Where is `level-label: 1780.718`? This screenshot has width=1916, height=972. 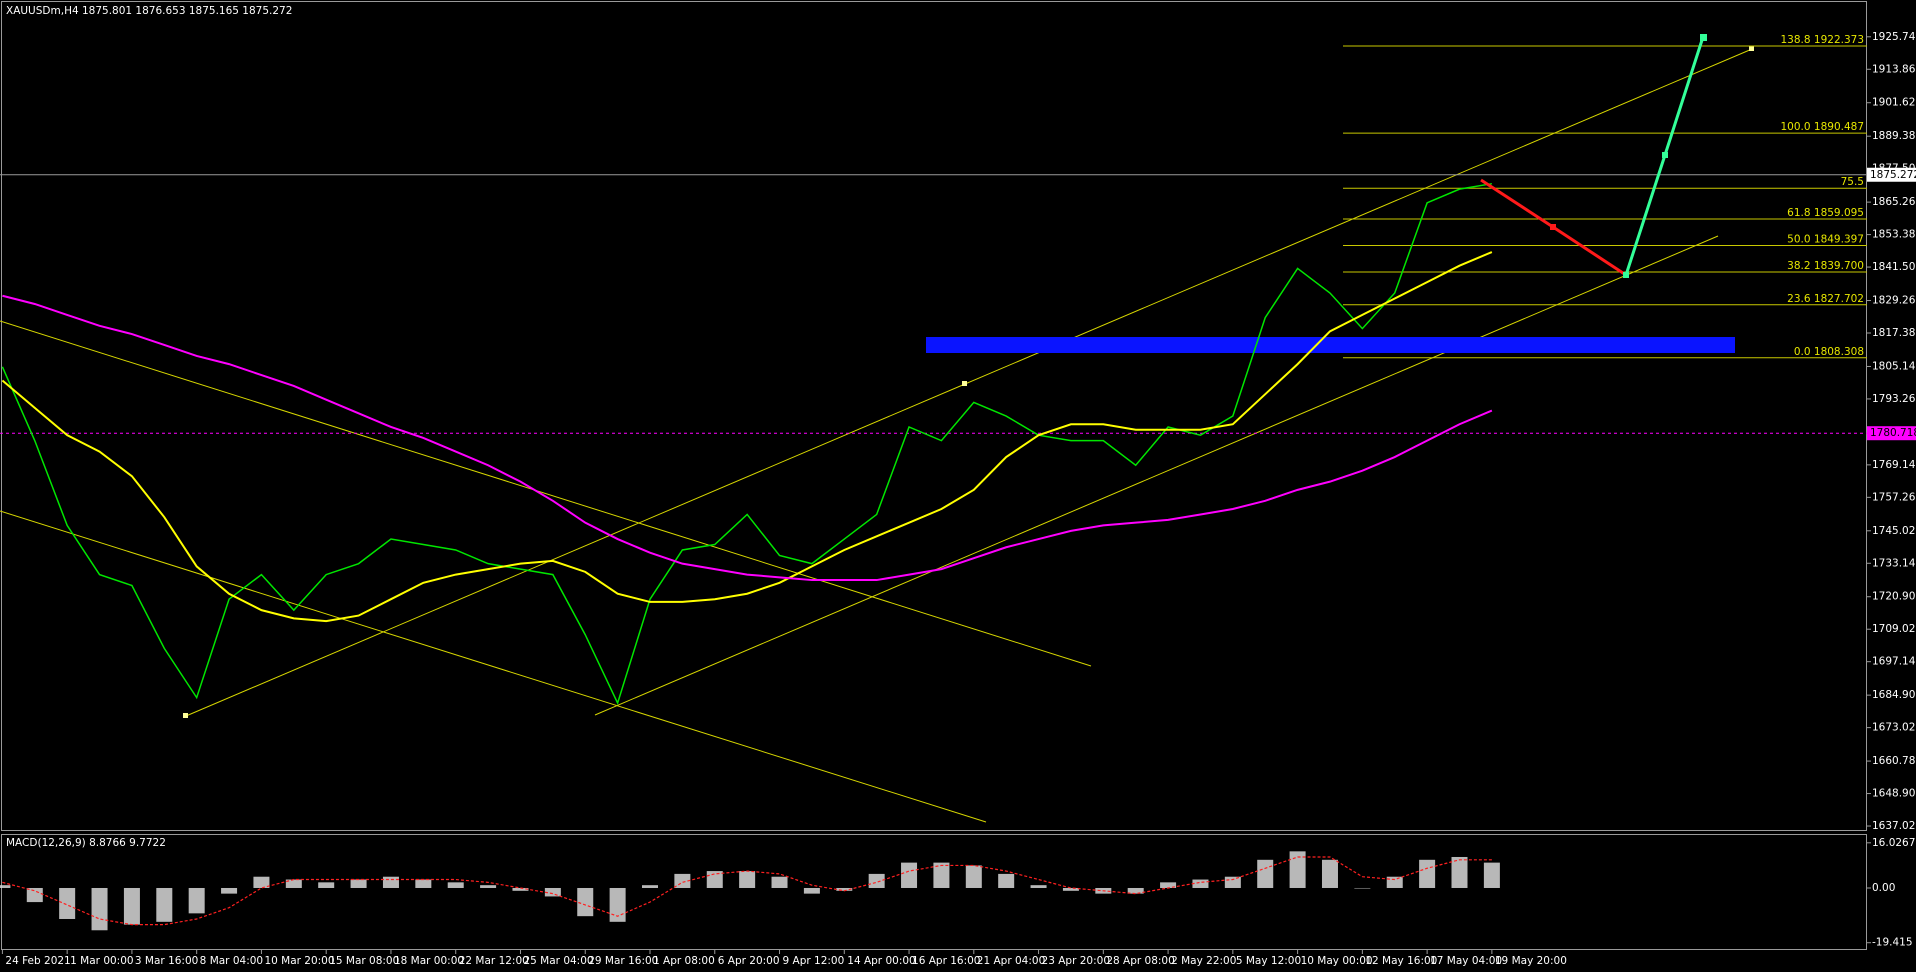 level-label: 1780.718 is located at coordinates (1893, 433).